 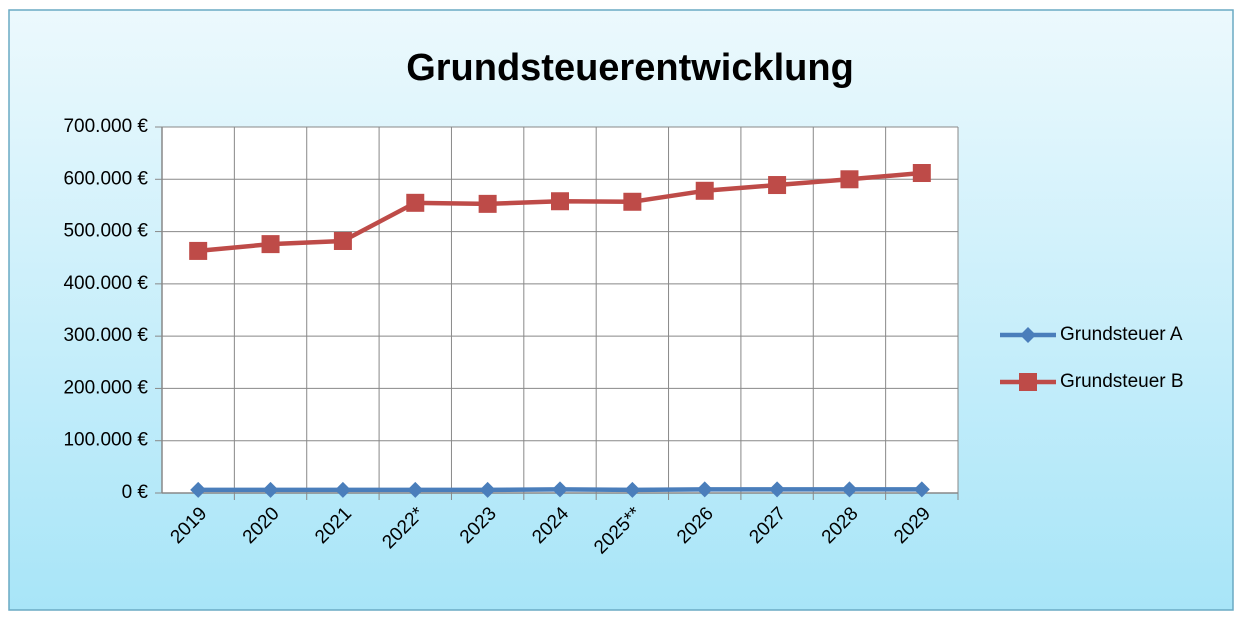 I want to click on legend-label: Grundsteuer A, so click(x=1121, y=334).